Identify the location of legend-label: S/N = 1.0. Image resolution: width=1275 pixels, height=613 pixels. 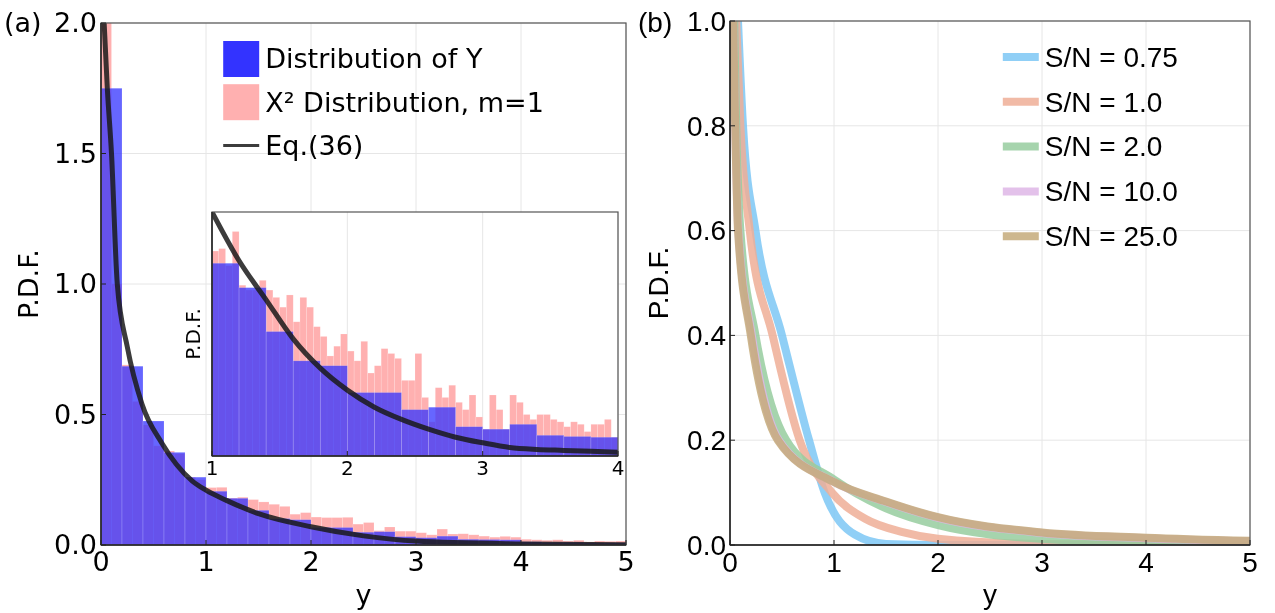
(1103, 102).